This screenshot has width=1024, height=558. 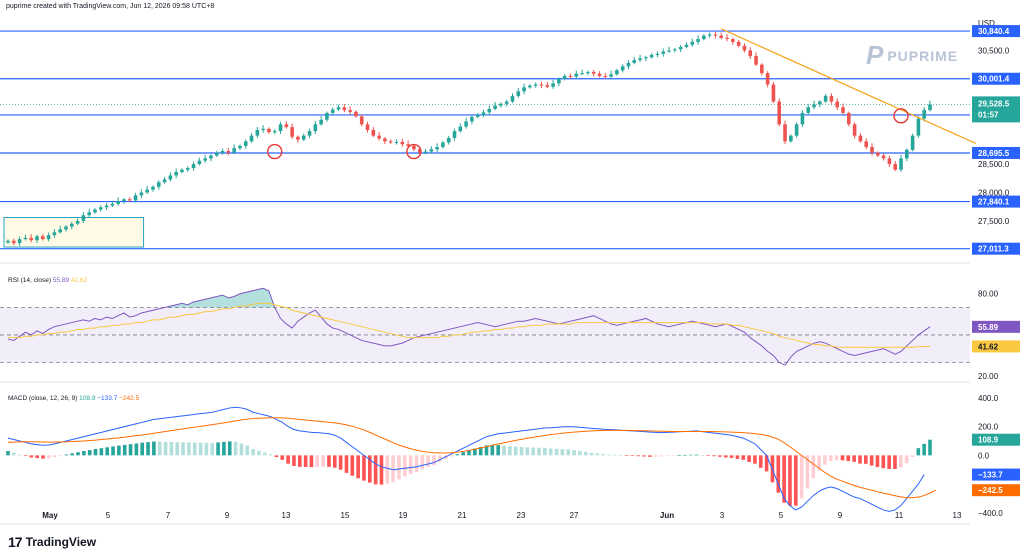 What do you see at coordinates (923, 55) in the screenshot?
I see `puprime-name: PUPRIME` at bounding box center [923, 55].